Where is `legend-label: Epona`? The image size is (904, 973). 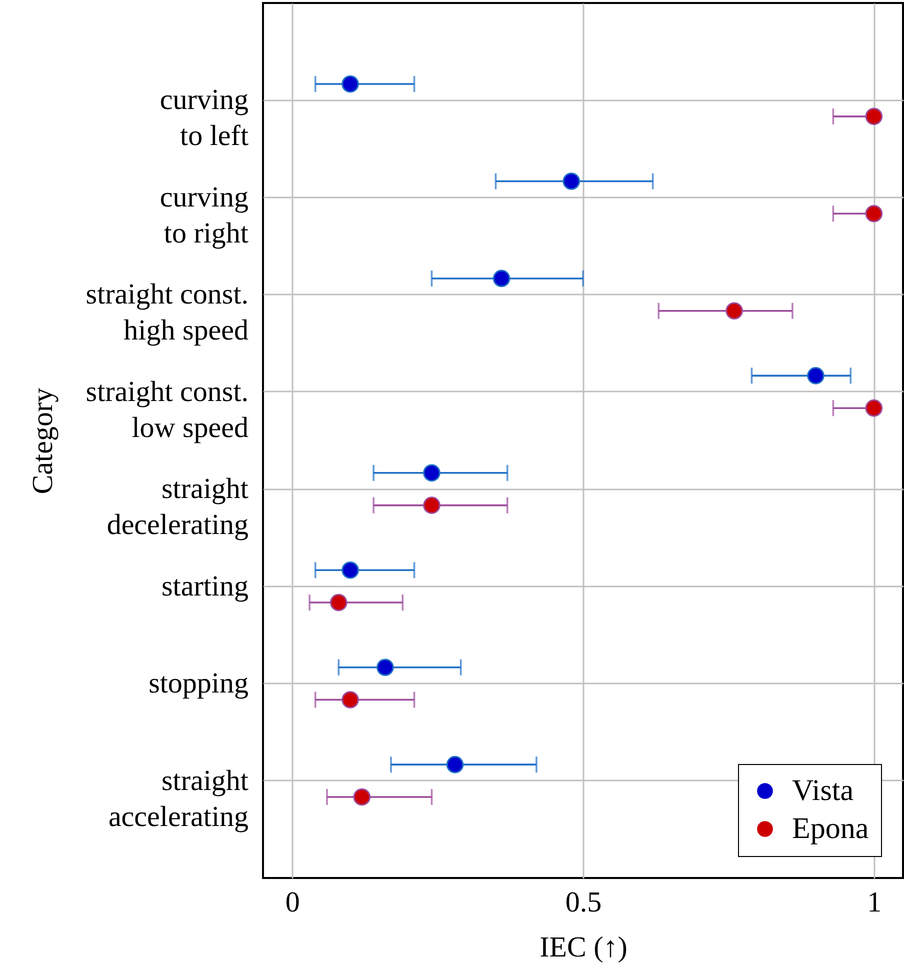
legend-label: Epona is located at coordinates (830, 828).